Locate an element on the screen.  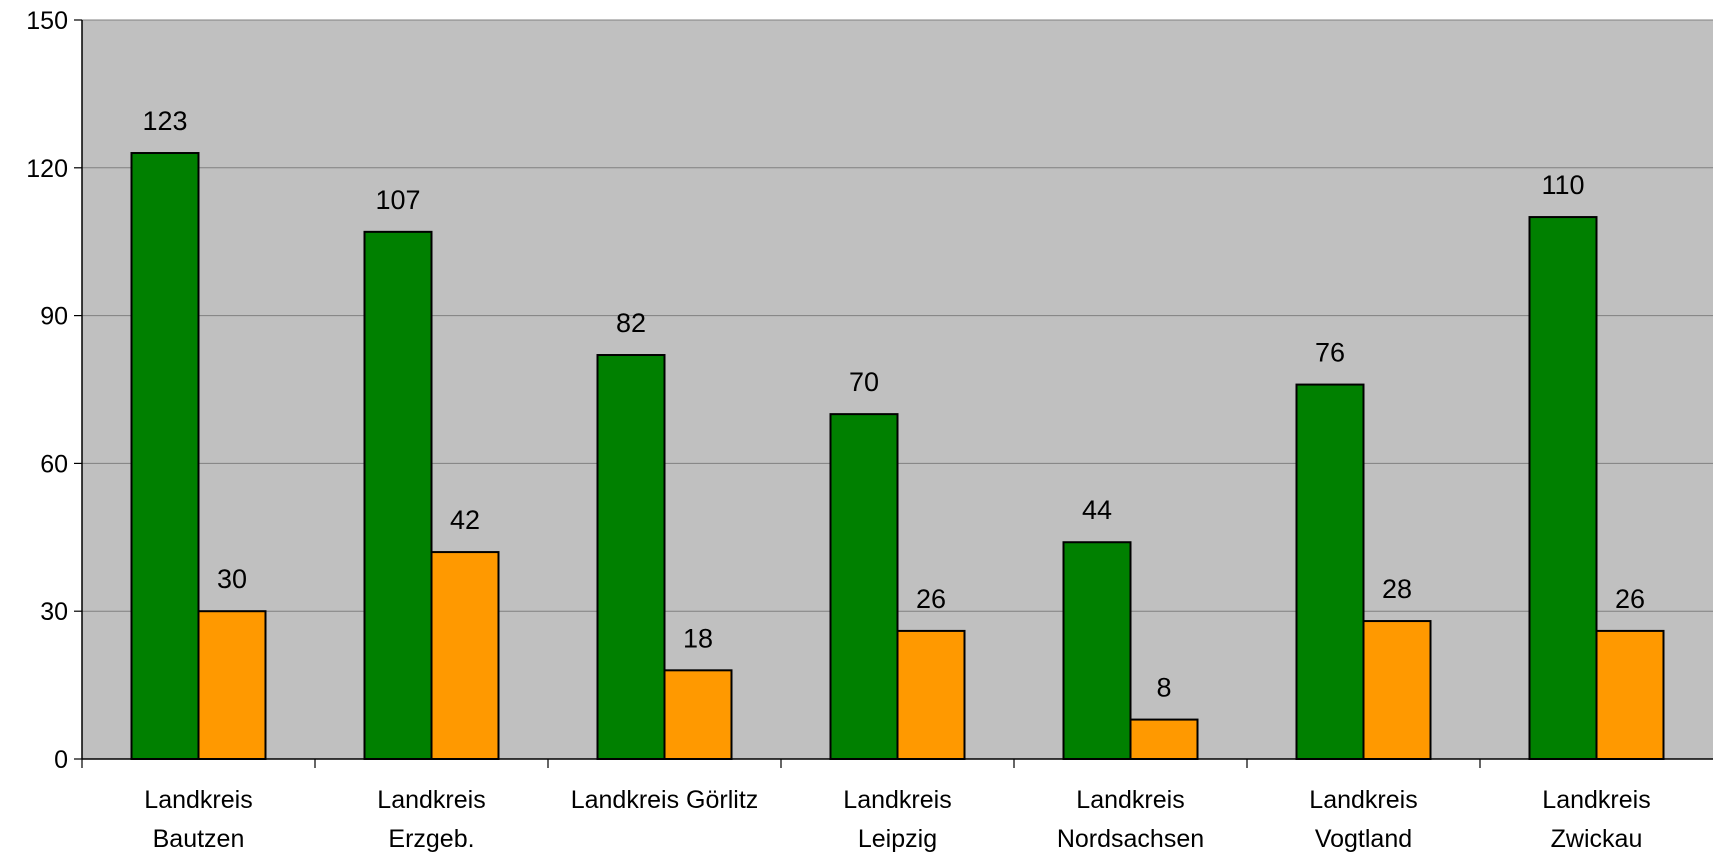
data-label: 42 is located at coordinates (465, 520).